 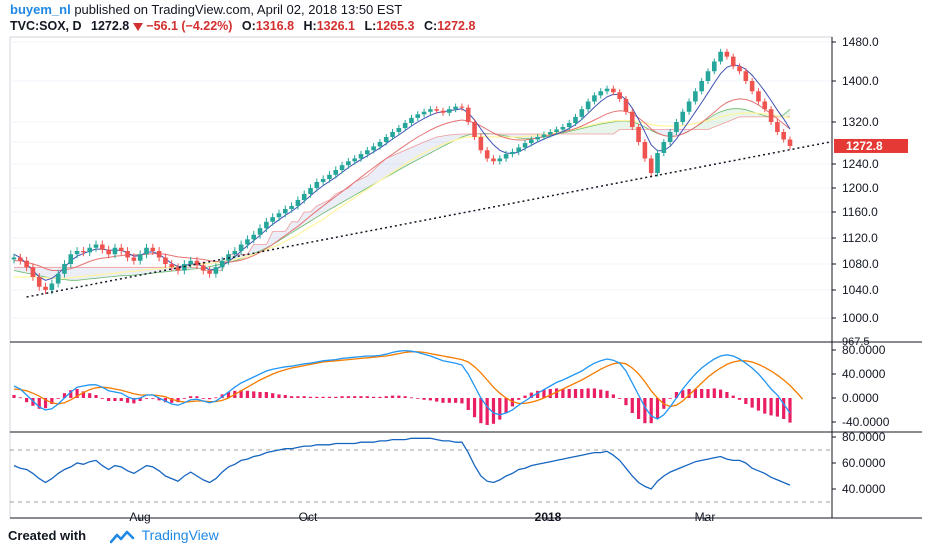 What do you see at coordinates (46, 26) in the screenshot?
I see `symbol-label: TVC:SOX, D` at bounding box center [46, 26].